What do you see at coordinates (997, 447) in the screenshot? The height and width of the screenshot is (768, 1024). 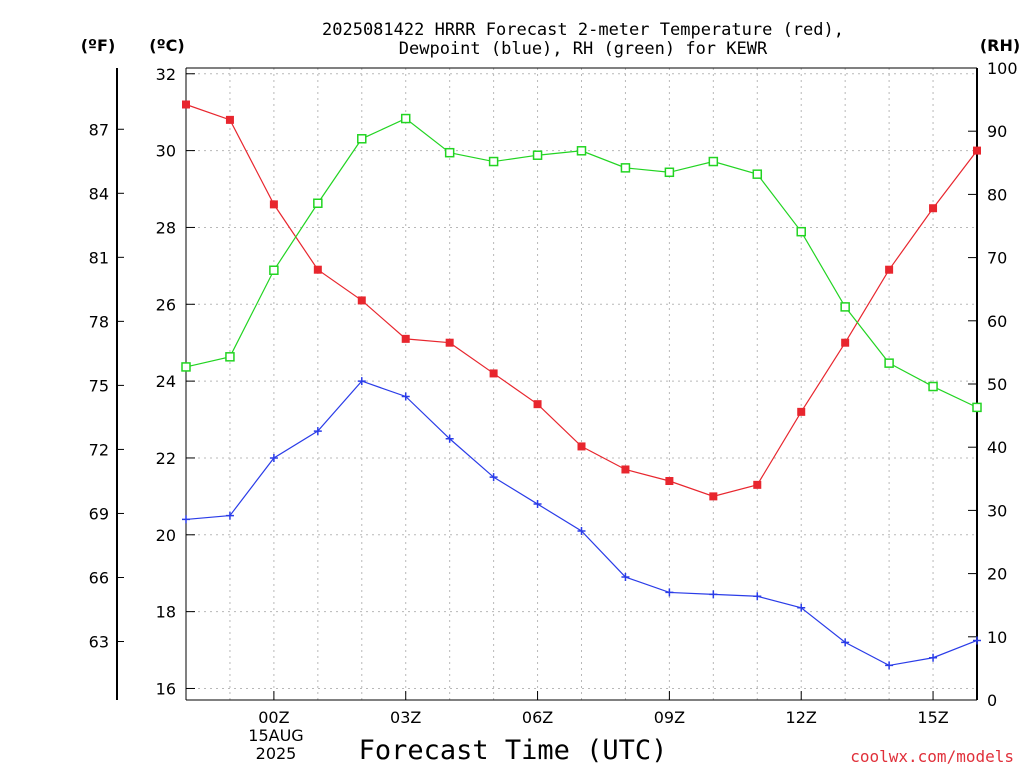 I see `rh-tick-label: 40` at bounding box center [997, 447].